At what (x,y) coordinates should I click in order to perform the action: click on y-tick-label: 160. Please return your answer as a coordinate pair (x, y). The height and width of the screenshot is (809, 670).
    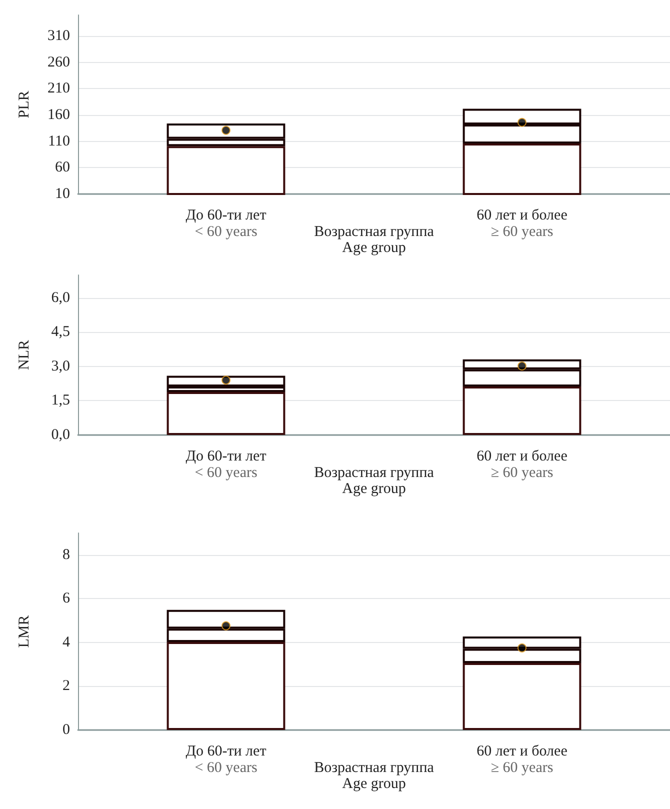
    Looking at the image, I should click on (59, 115).